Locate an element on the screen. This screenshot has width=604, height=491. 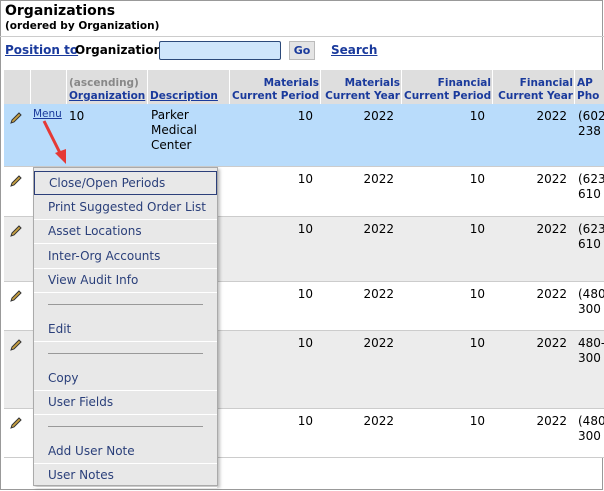
menu-item: Print Suggested Order List is located at coordinates (125, 208).